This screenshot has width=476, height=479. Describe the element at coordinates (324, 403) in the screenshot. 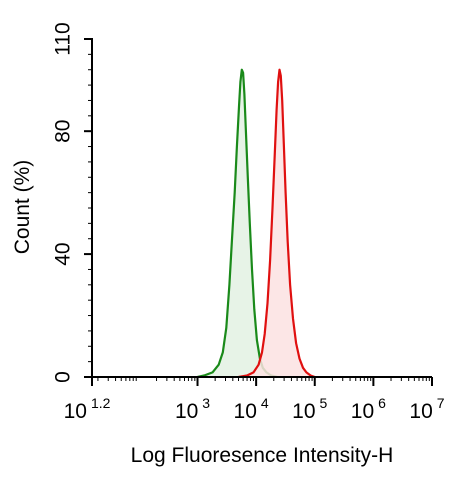

I see `x-tick-exponent: 5` at that location.